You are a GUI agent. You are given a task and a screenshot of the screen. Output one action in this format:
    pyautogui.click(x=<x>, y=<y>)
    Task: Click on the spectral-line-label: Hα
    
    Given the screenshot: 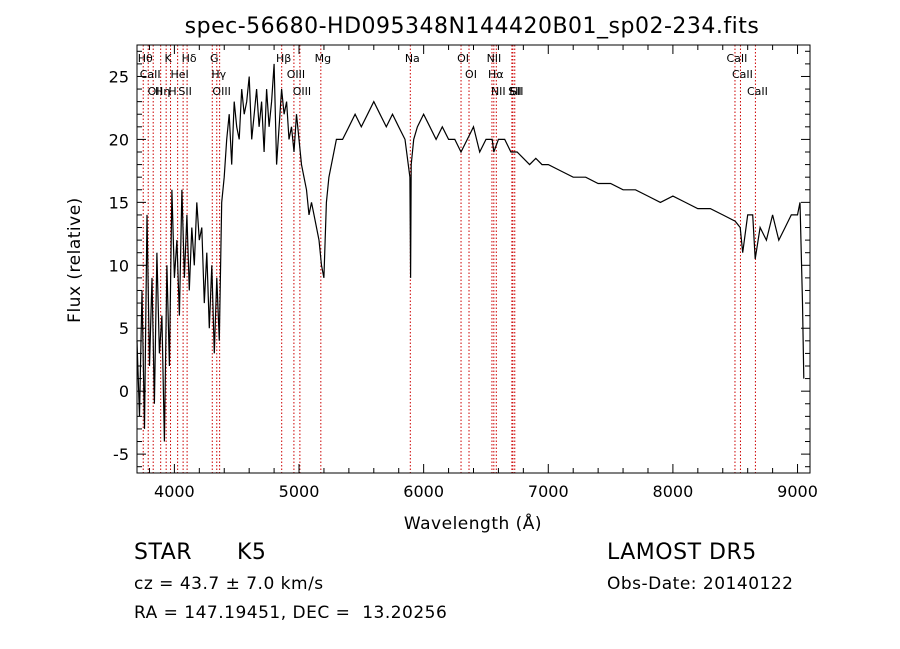 What is the action you would take?
    pyautogui.click(x=496, y=74)
    